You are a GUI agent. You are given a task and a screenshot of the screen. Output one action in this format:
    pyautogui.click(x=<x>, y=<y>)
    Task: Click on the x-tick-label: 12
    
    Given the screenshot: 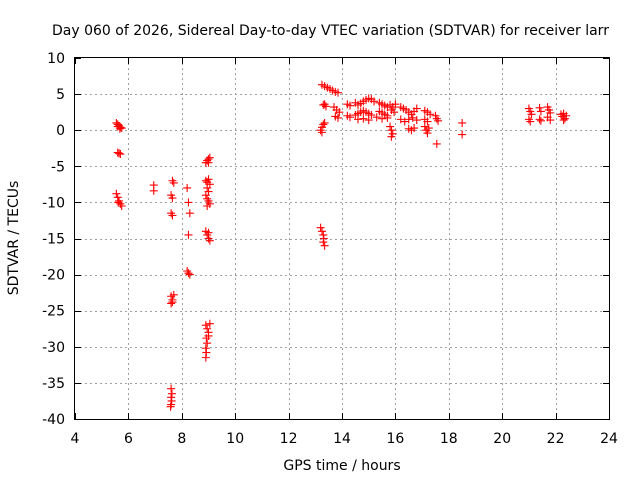 What is the action you would take?
    pyautogui.click(x=289, y=439)
    